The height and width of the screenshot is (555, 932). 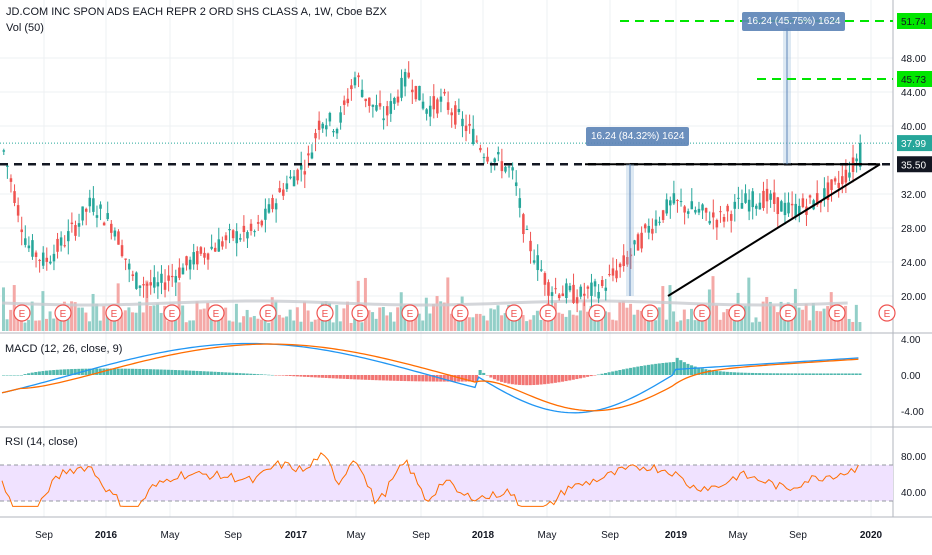 I want to click on last-price-label-bg, so click(x=914, y=143).